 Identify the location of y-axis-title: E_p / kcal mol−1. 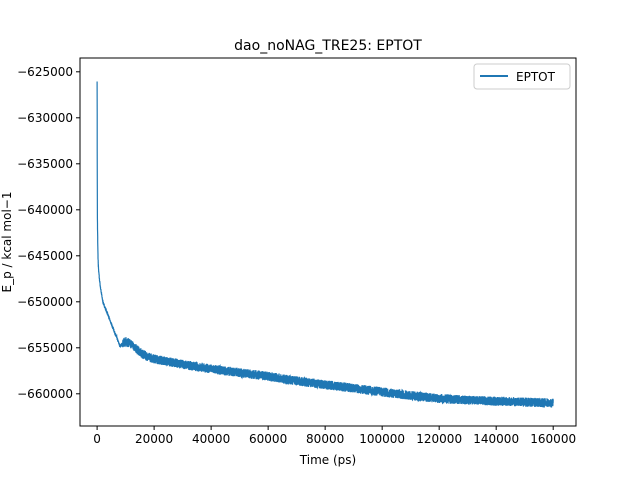
(7, 242).